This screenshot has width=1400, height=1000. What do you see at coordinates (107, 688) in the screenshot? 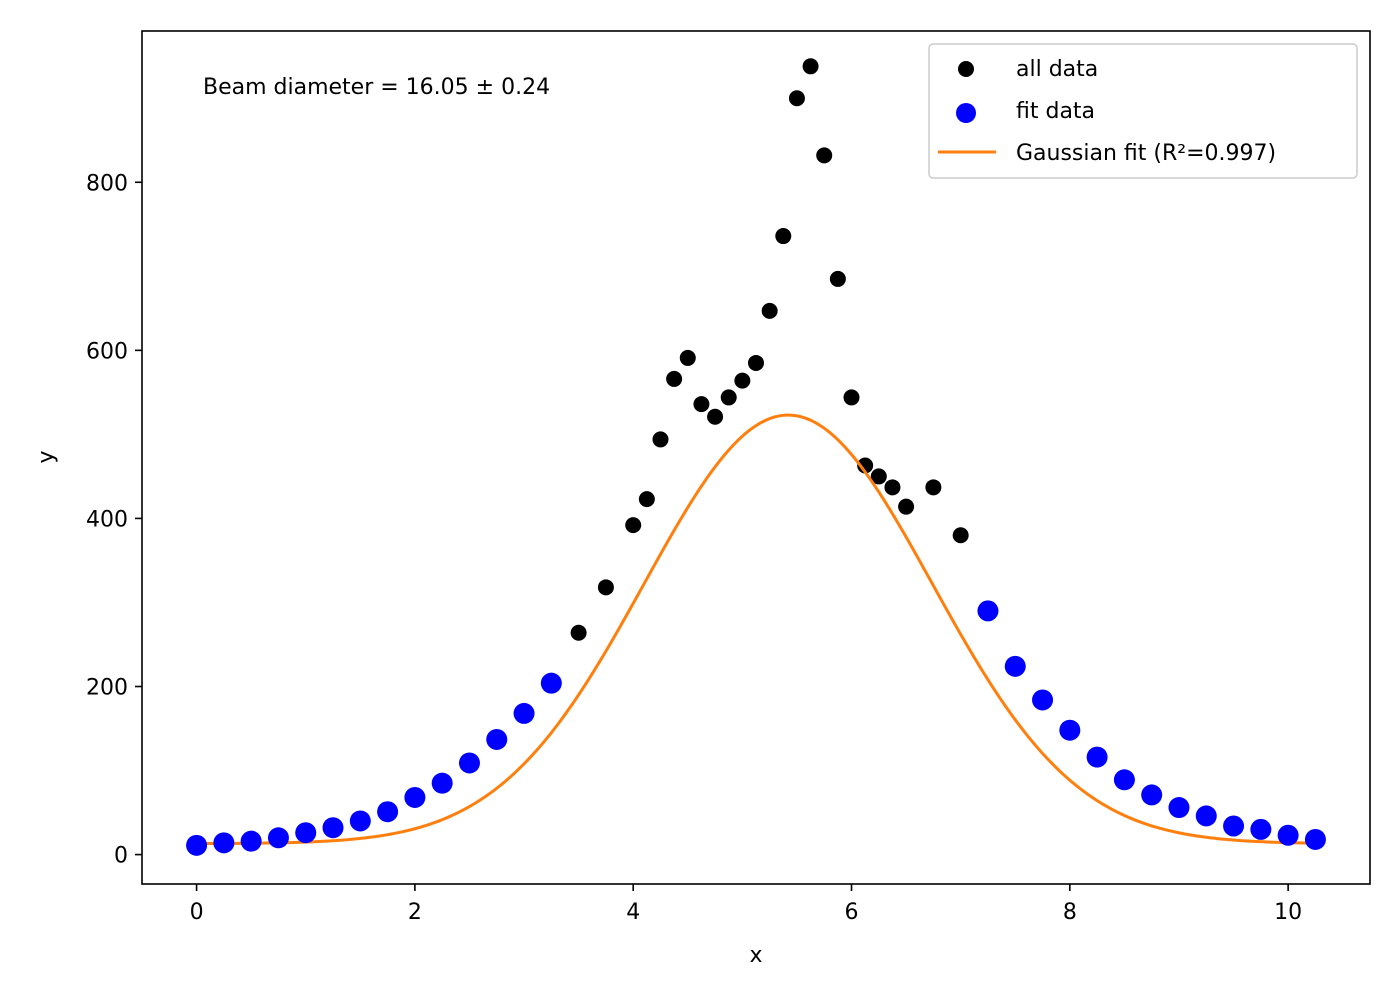
I see `y-tick-label: 200` at bounding box center [107, 688].